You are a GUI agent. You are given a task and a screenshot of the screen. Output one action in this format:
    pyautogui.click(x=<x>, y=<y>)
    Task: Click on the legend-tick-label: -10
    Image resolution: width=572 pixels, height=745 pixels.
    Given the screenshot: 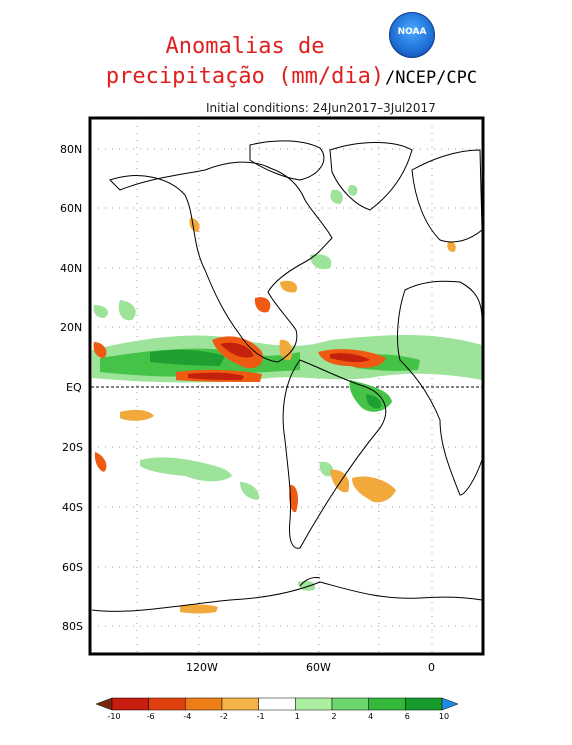 What is the action you would take?
    pyautogui.click(x=113, y=716)
    